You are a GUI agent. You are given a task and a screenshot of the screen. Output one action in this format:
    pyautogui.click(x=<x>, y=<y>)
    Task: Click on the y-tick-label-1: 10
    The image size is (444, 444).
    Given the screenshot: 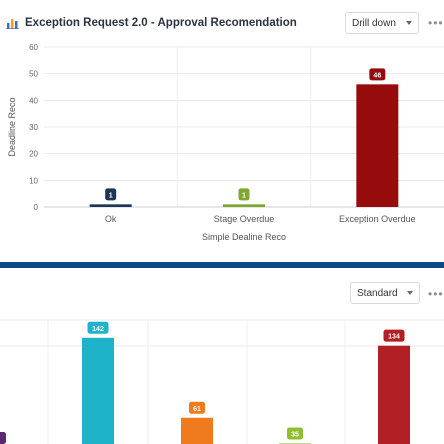 What is the action you would take?
    pyautogui.click(x=33, y=180)
    